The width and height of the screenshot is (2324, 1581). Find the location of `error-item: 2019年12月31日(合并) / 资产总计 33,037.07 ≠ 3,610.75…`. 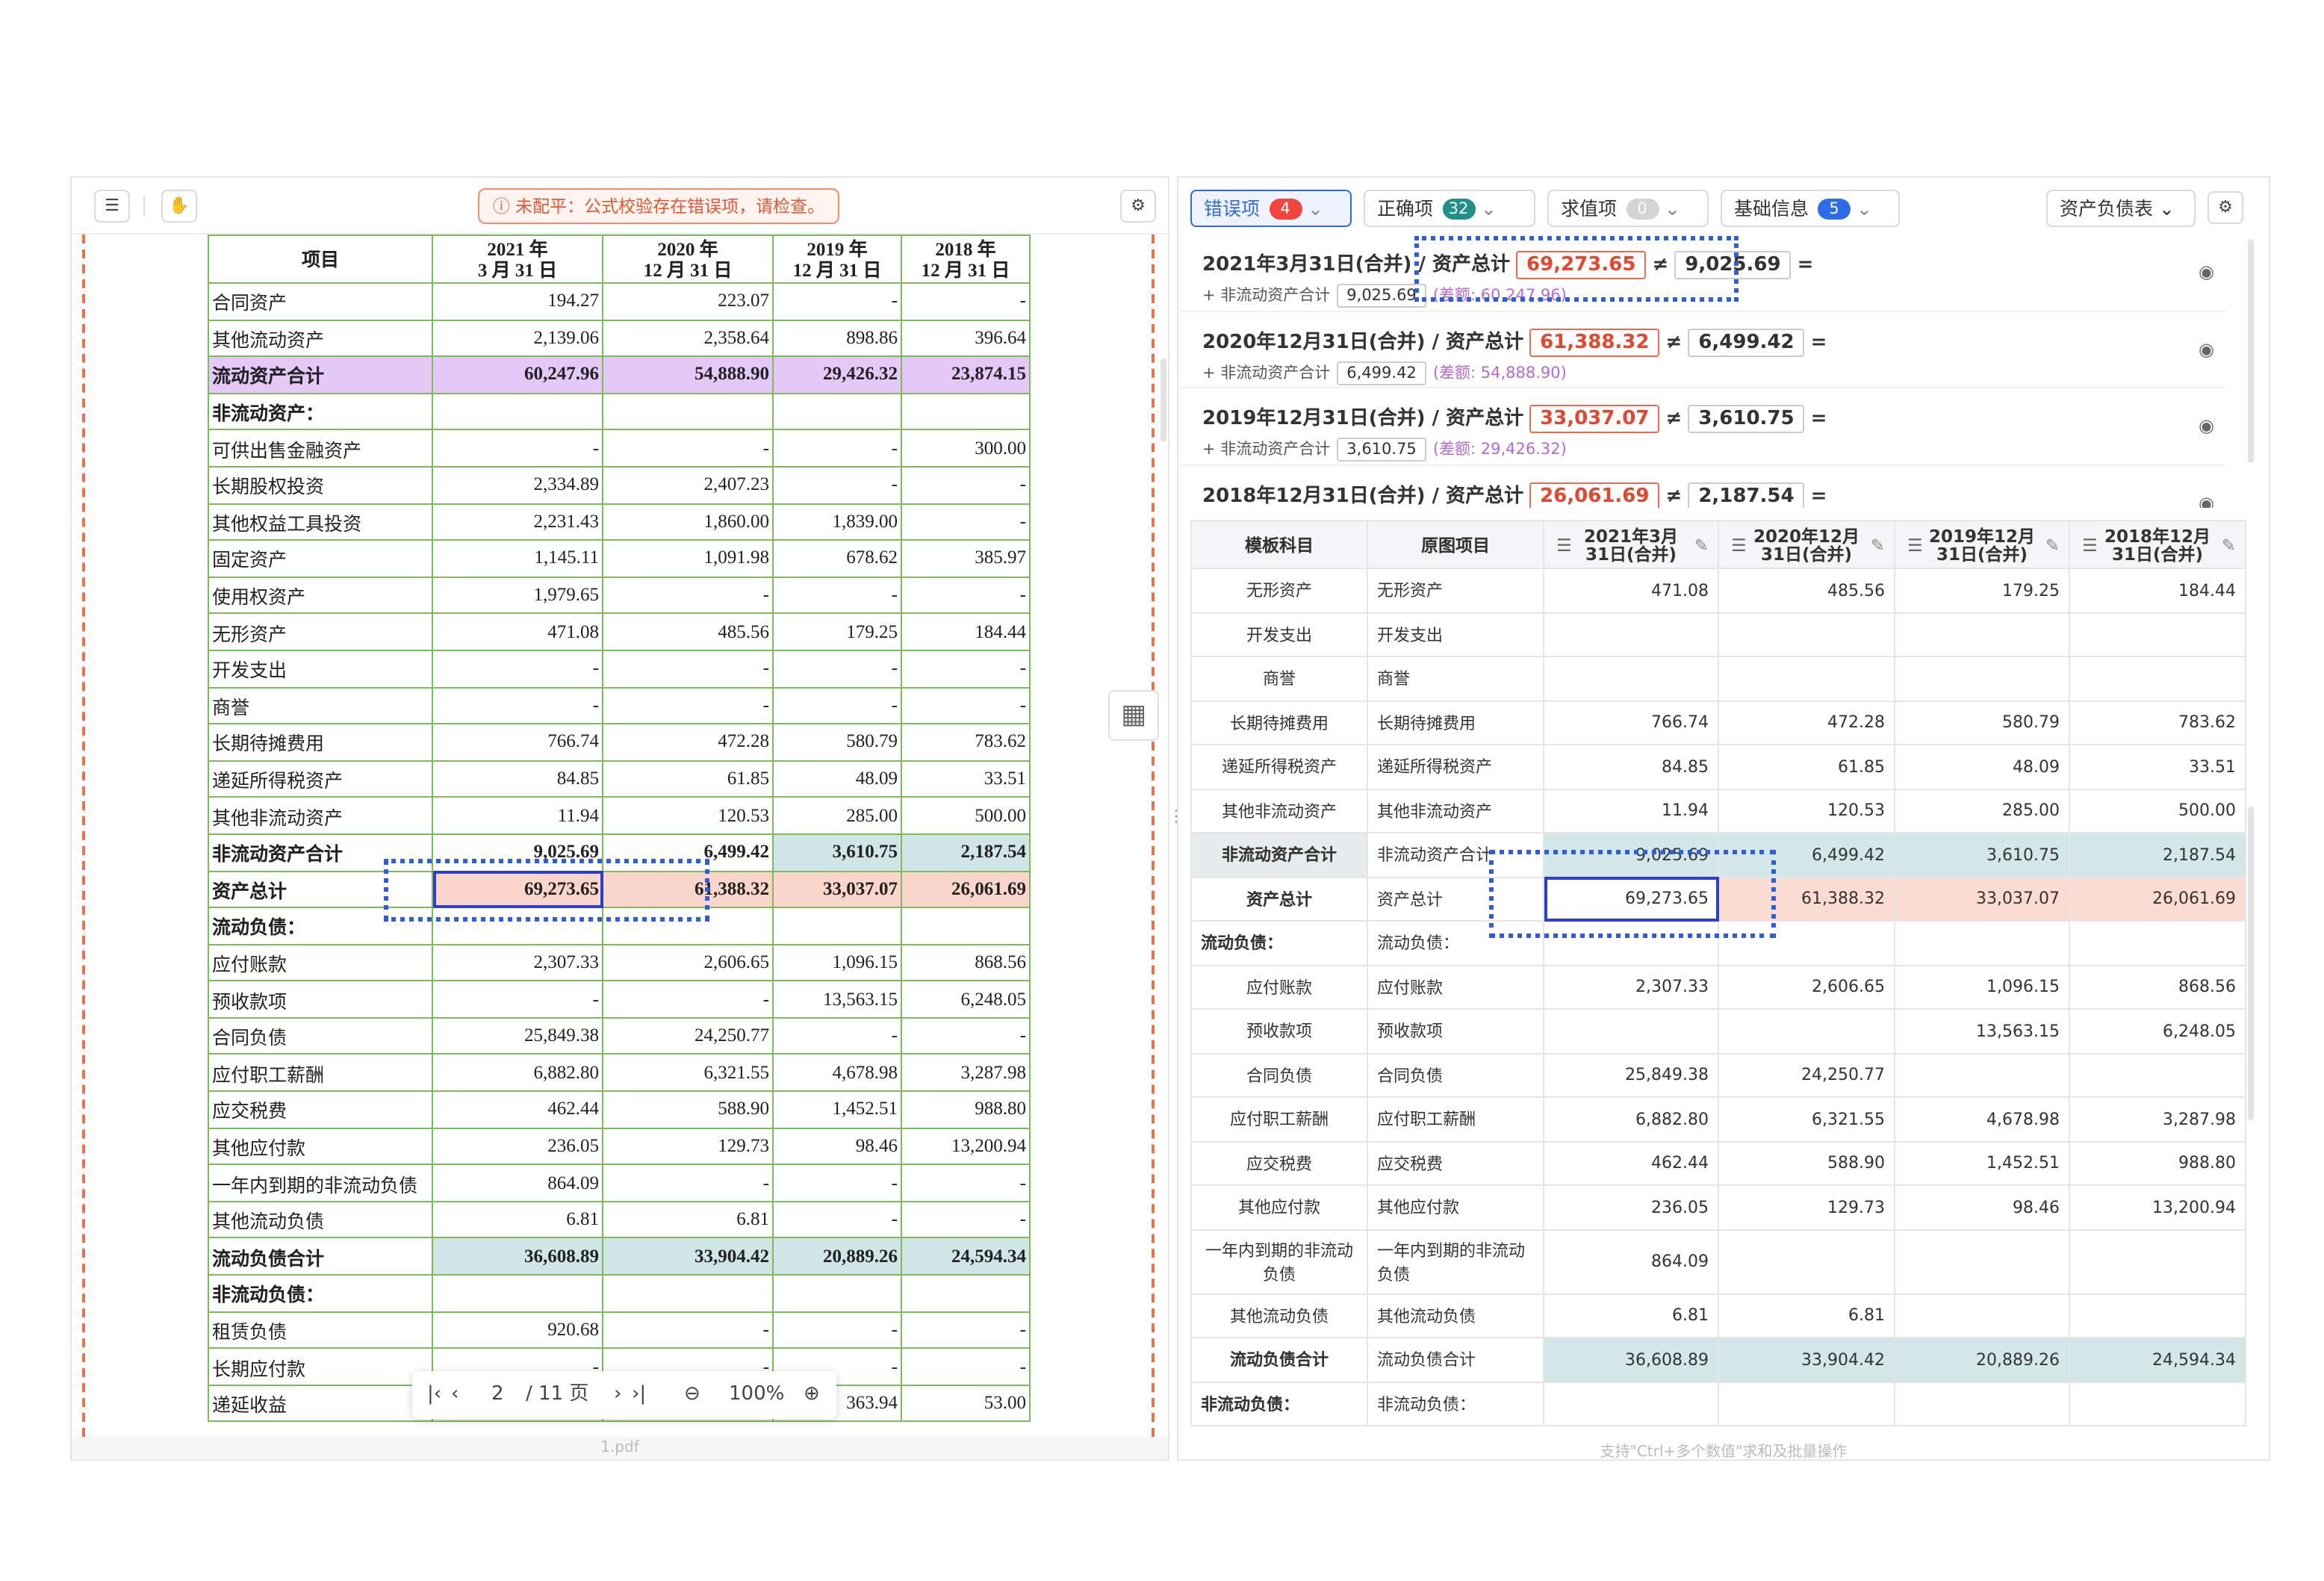

error-item: 2019年12月31日(合并) / 资产总计 33,037.07 ≠ 3,610.75… is located at coordinates (1702, 427).